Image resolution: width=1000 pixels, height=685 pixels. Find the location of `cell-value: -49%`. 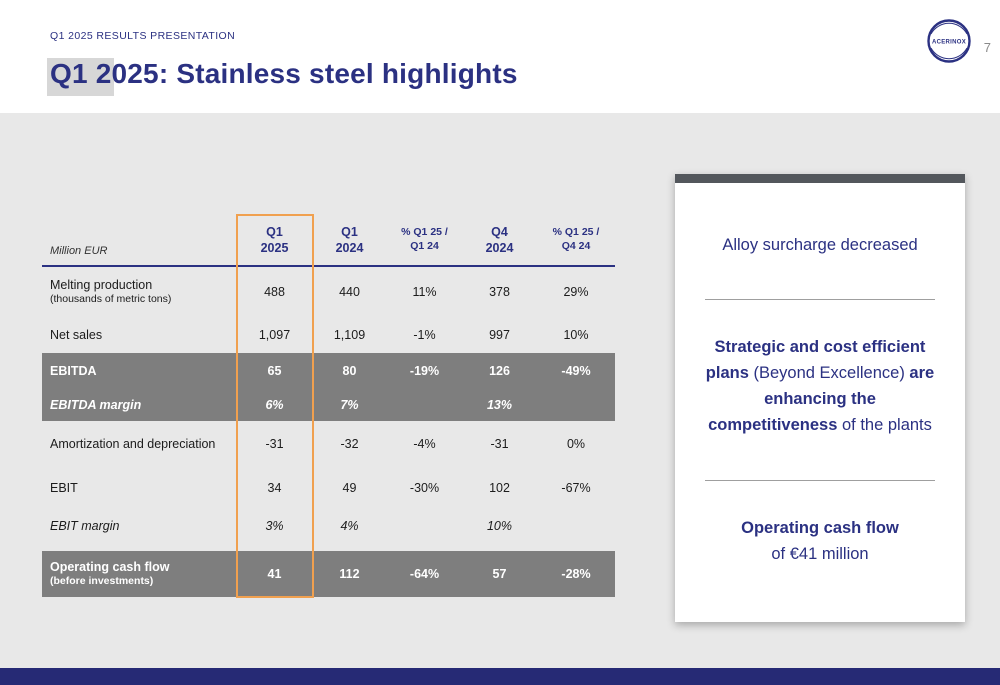

cell-value: -49% is located at coordinates (576, 371).